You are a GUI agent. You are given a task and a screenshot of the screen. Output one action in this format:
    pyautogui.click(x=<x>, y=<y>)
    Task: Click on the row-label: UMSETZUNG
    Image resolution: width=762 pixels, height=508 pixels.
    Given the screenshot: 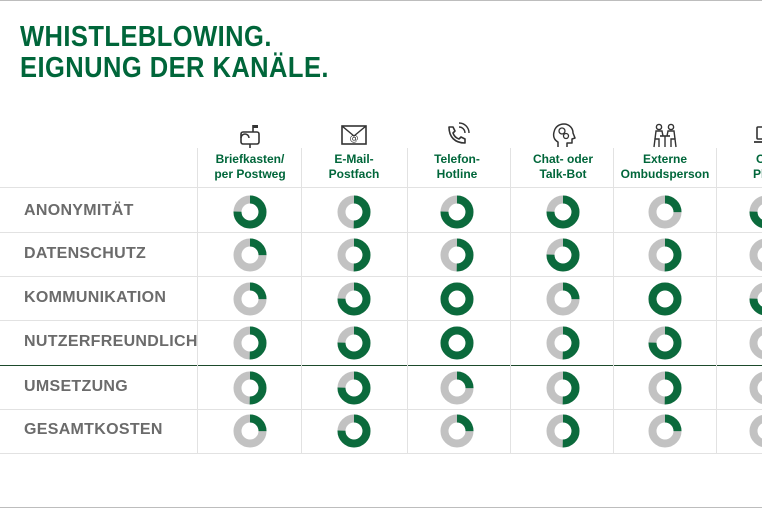 What is the action you would take?
    pyautogui.click(x=76, y=386)
    